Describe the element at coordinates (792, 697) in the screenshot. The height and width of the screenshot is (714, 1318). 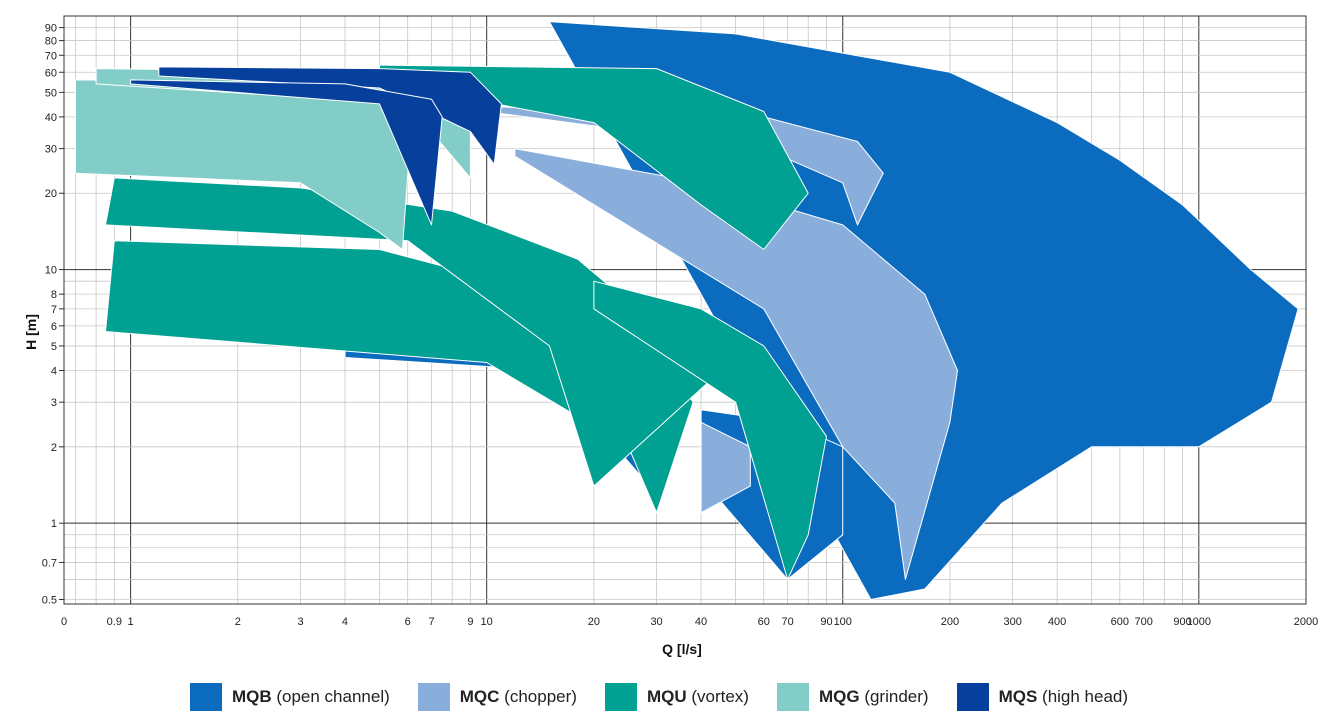
I see `legend-swatch-mqg` at that location.